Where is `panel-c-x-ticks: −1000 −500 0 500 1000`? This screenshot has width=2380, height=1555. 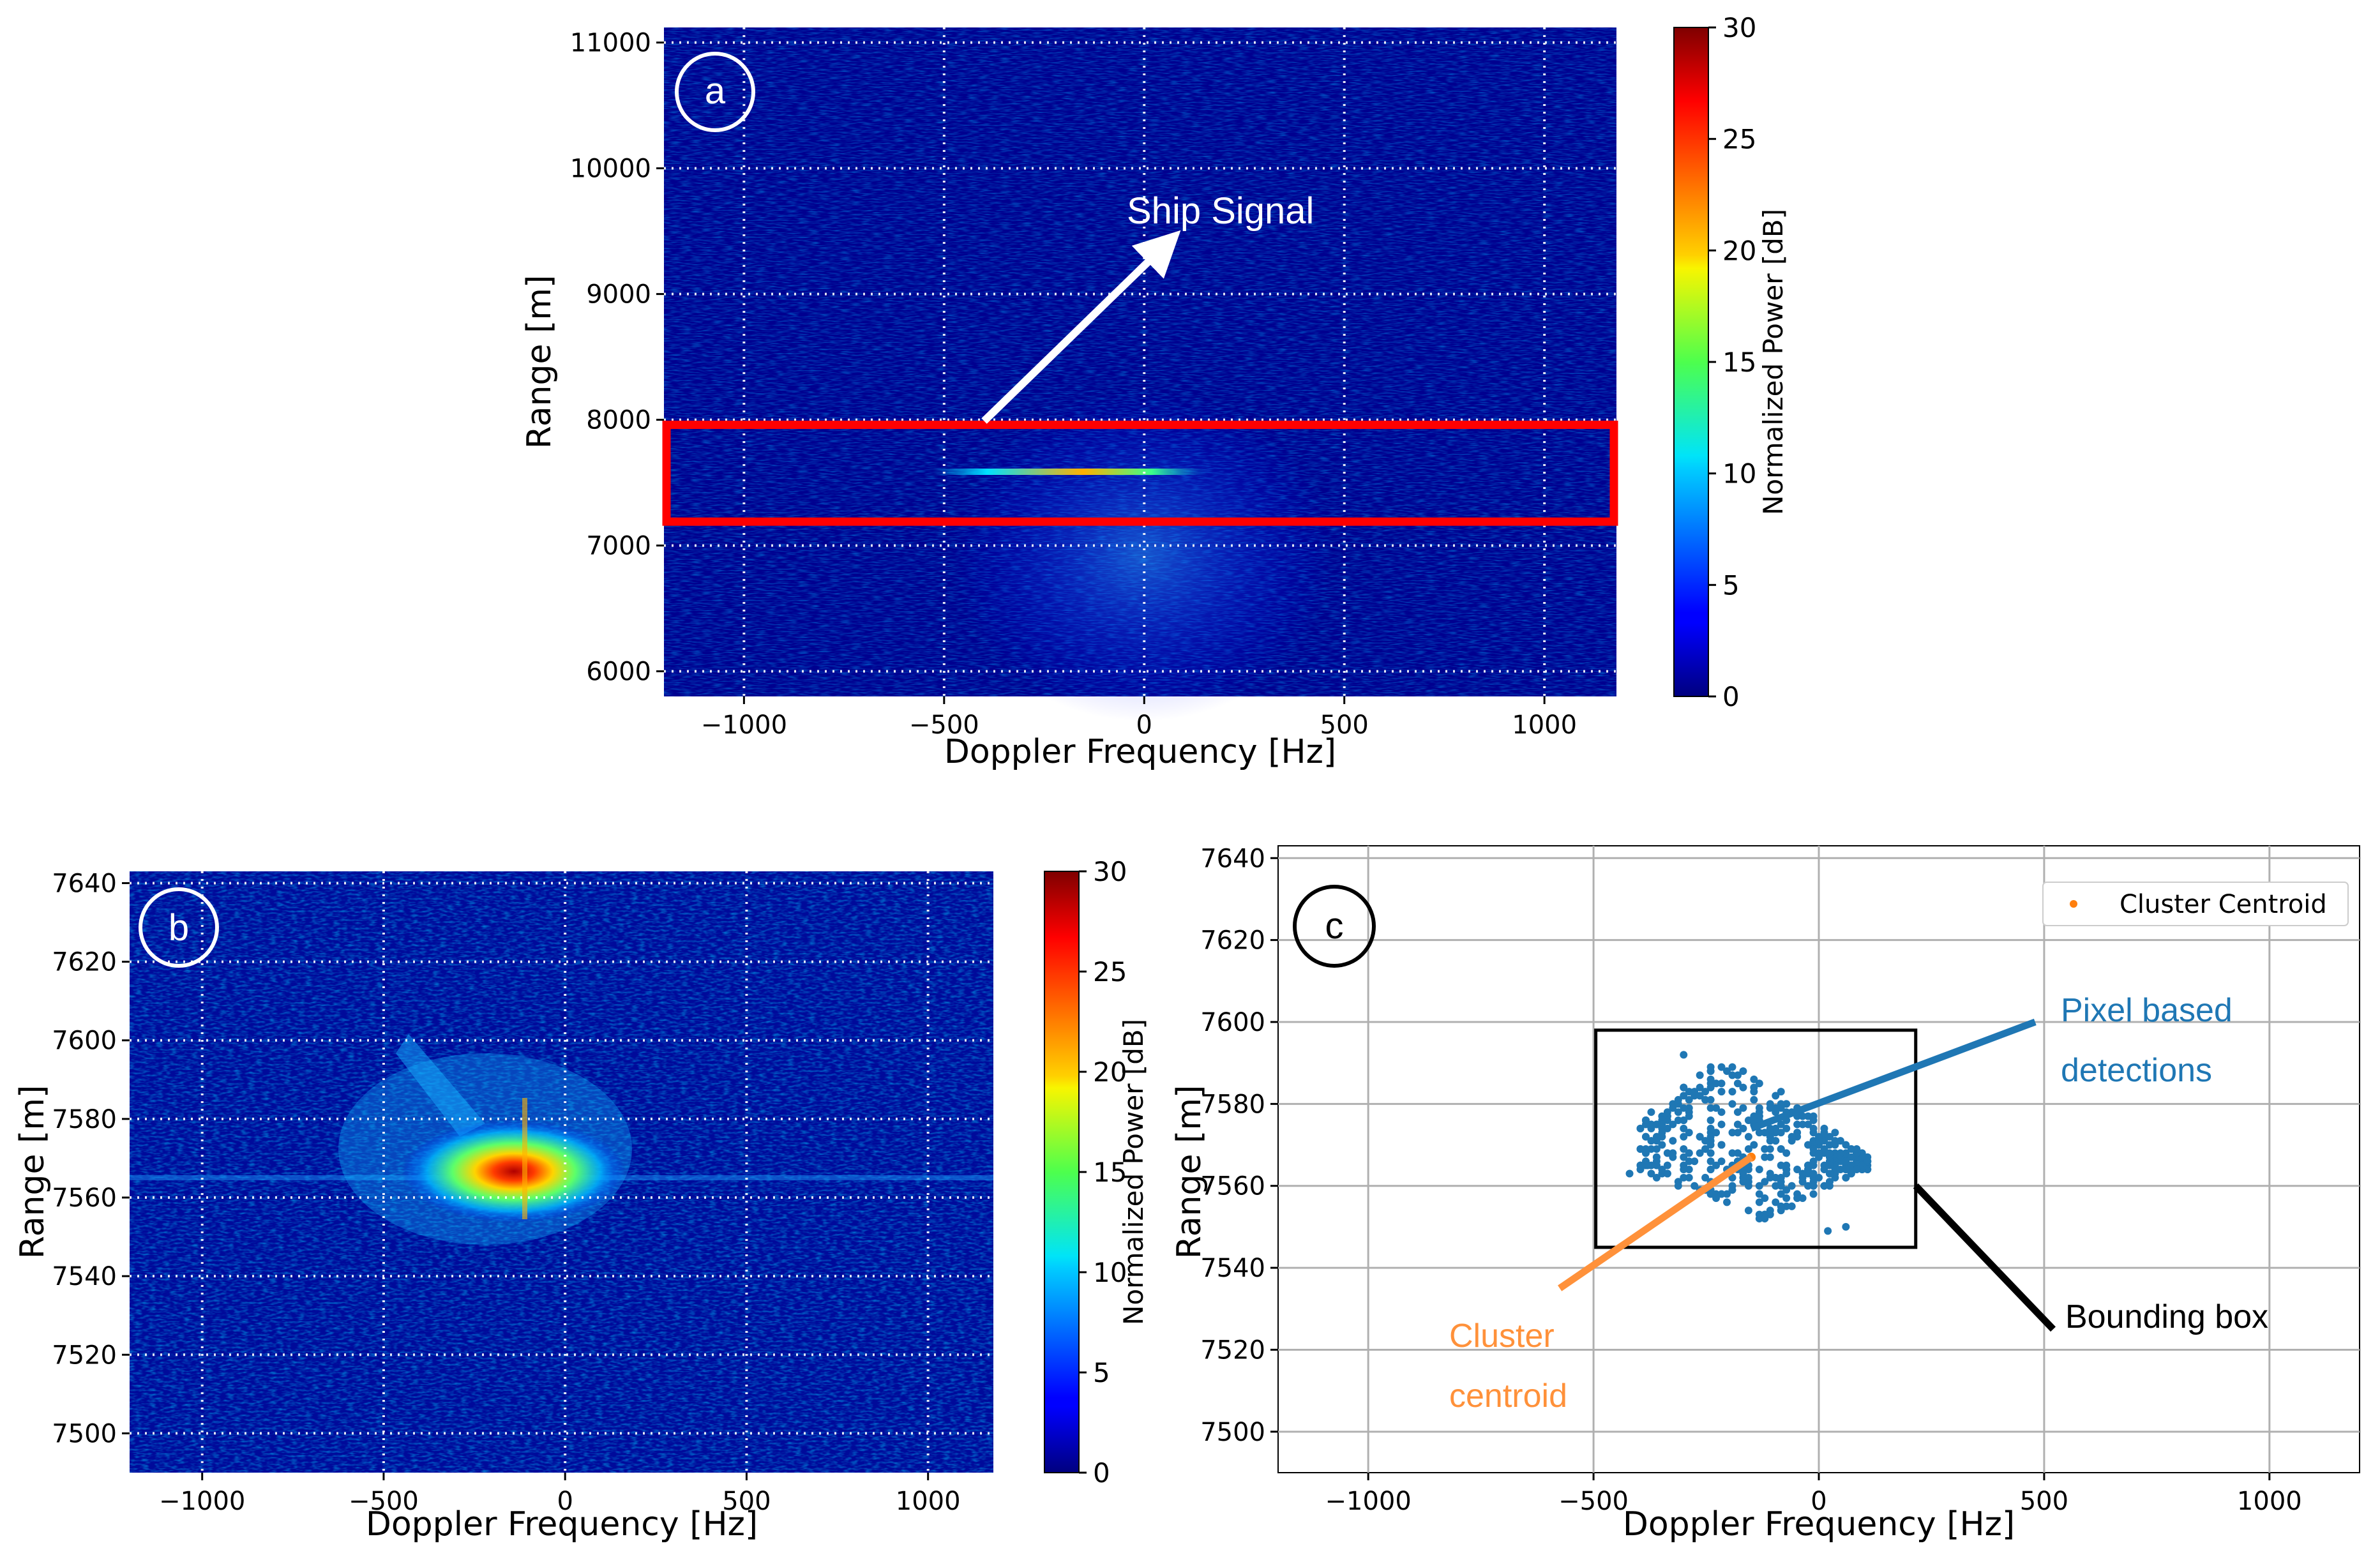
panel-c-x-ticks: −1000 −500 0 500 1000 is located at coordinates (1813, 1495).